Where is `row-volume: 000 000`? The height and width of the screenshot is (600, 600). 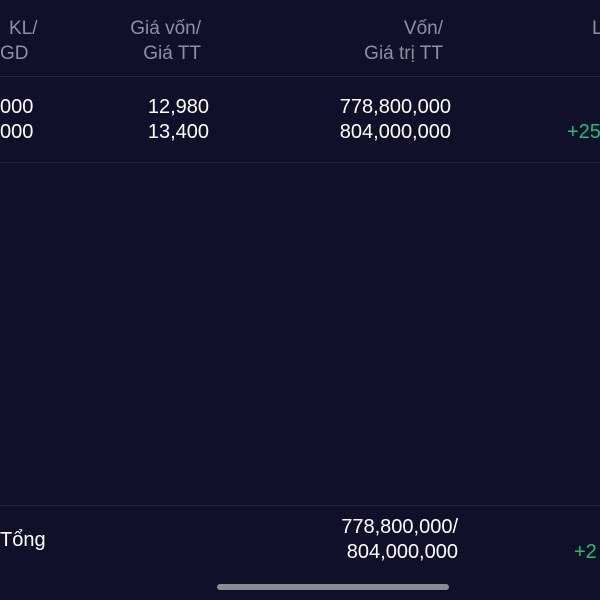 row-volume: 000 000 is located at coordinates (16, 120).